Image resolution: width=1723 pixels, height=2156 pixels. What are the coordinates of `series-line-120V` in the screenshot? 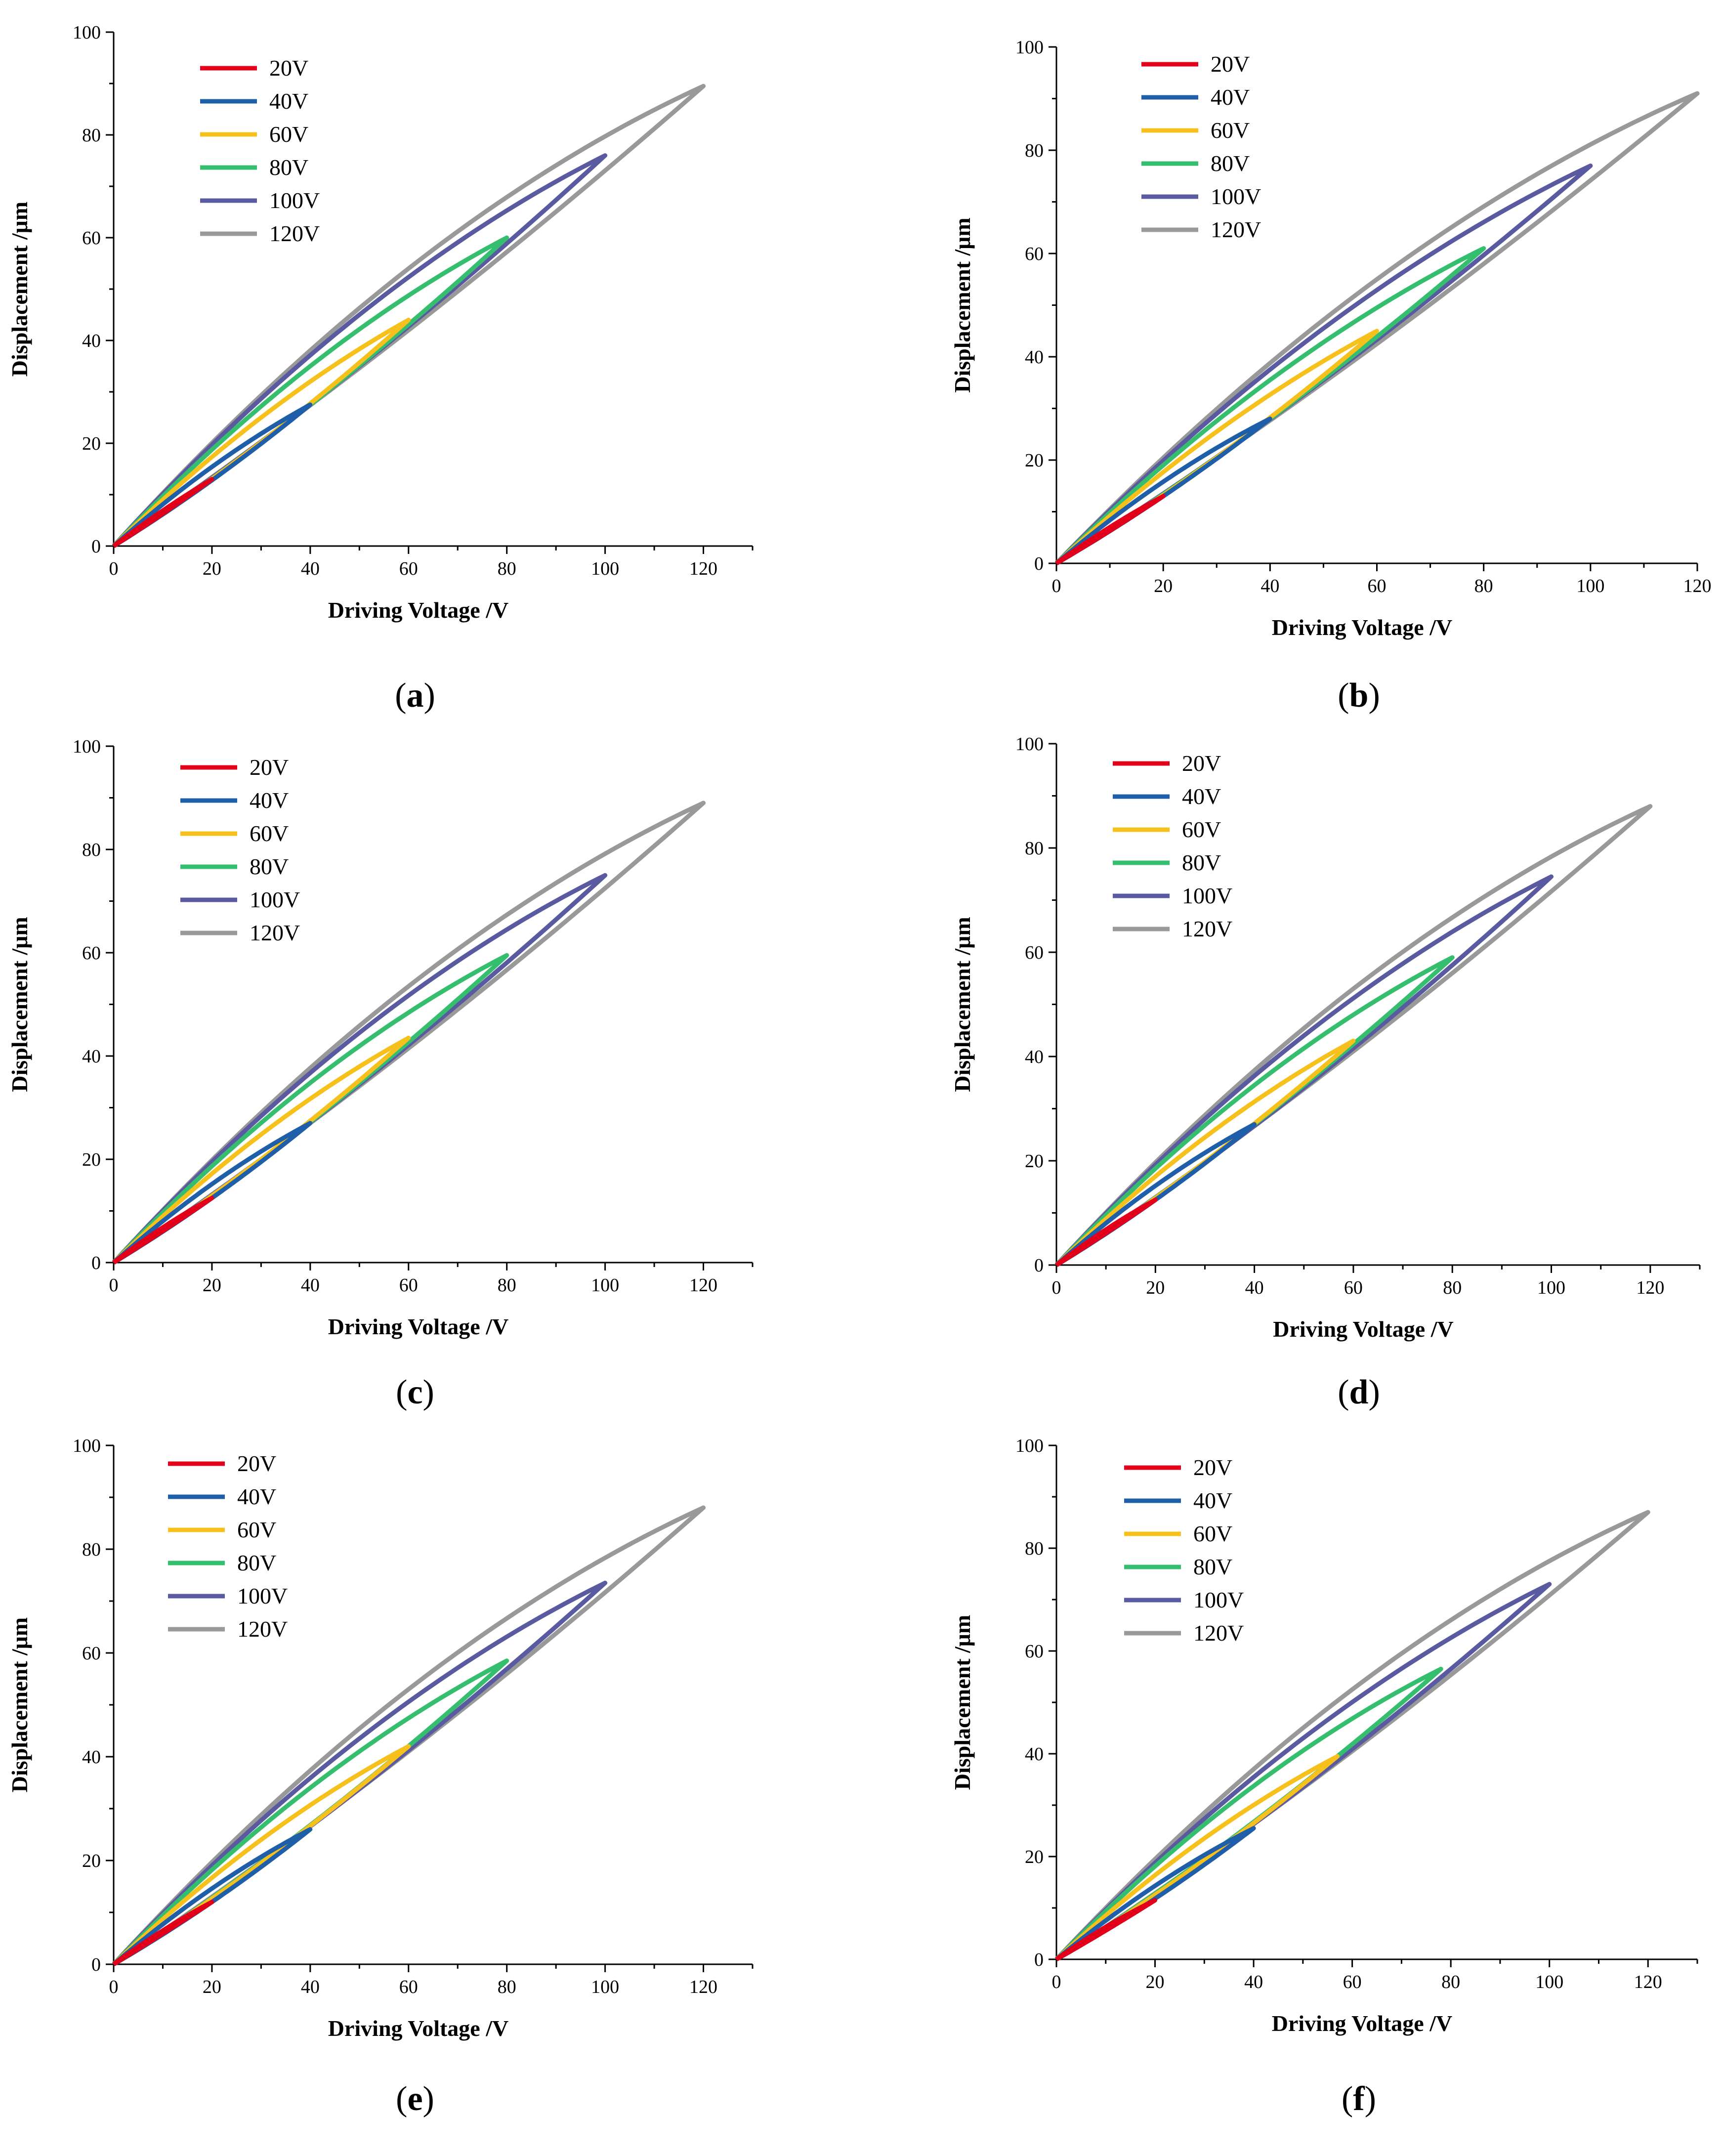 It's located at (409, 316).